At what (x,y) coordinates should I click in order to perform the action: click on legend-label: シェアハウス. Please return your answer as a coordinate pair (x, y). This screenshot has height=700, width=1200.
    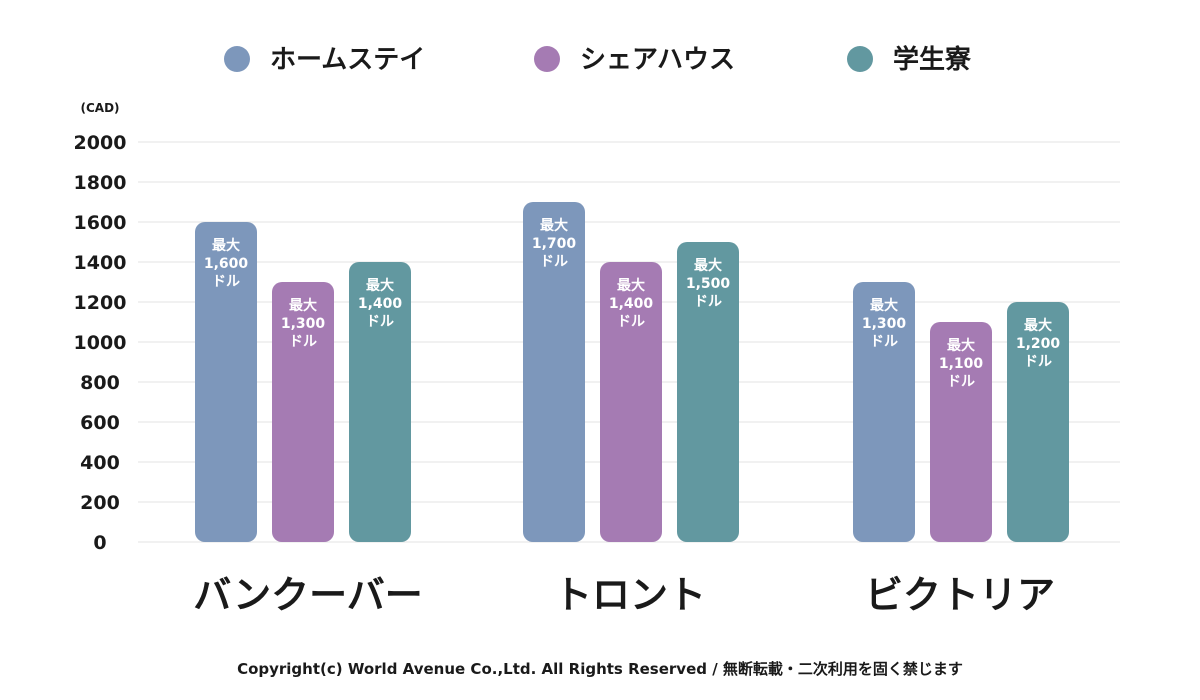
    Looking at the image, I should click on (657, 60).